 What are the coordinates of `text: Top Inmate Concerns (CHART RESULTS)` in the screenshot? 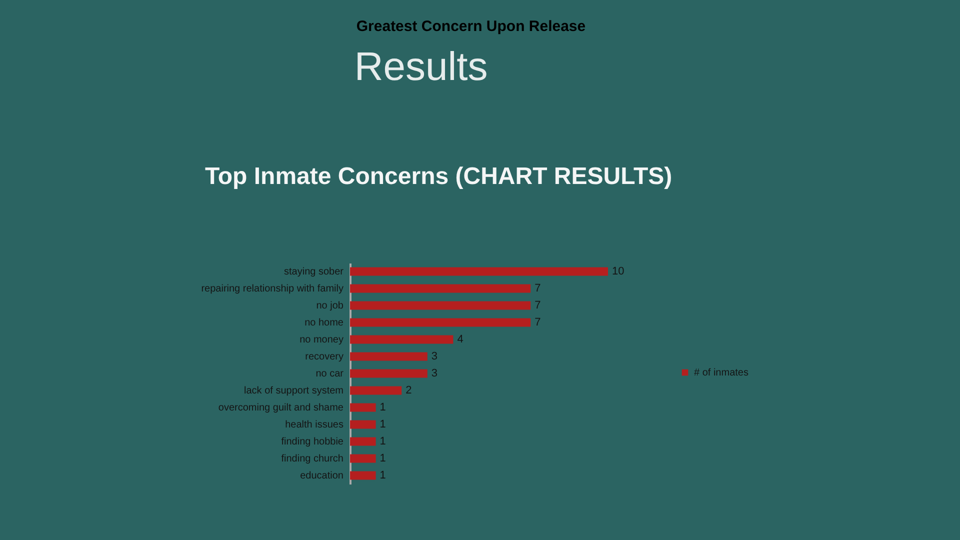 It's located at (438, 176).